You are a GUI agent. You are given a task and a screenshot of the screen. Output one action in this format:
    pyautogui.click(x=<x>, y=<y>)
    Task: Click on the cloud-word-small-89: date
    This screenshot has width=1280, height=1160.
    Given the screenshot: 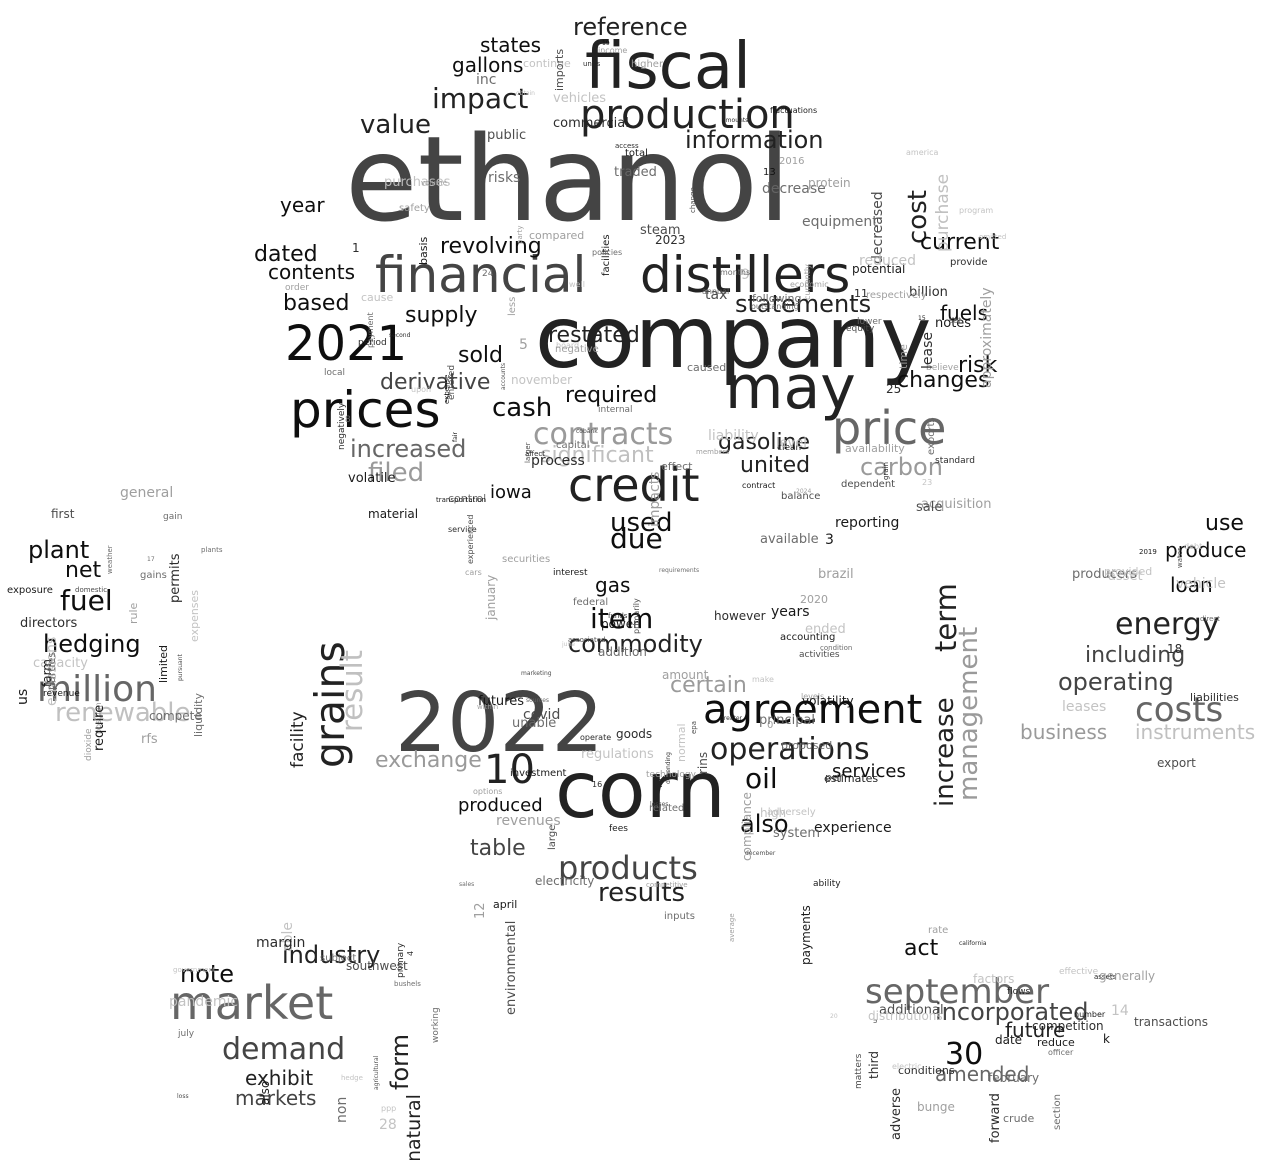 What is the action you would take?
    pyautogui.click(x=1009, y=1040)
    